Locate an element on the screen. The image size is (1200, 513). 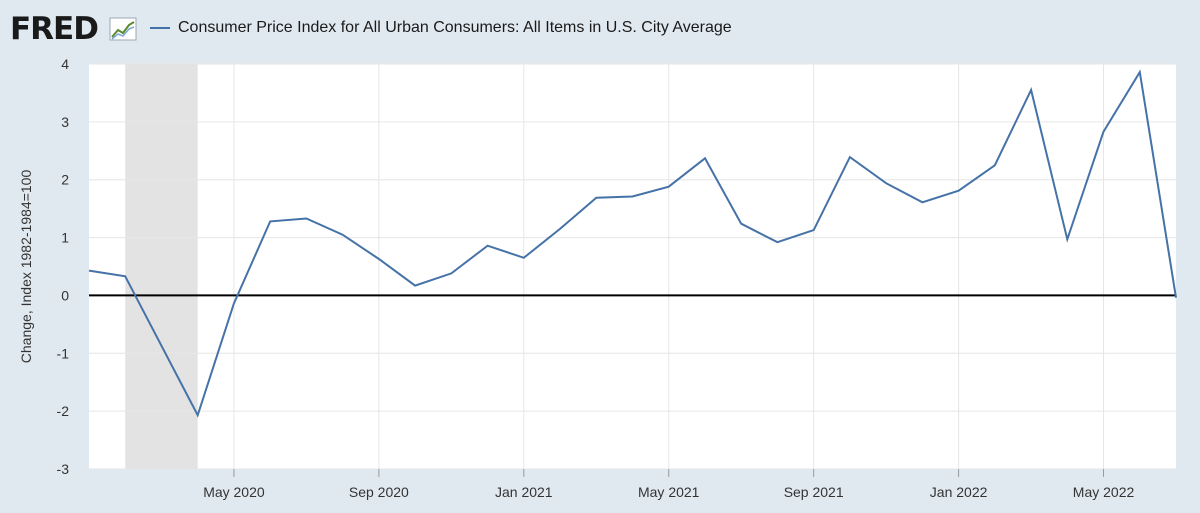
x-tick-label: Sep 2021 is located at coordinates (814, 492).